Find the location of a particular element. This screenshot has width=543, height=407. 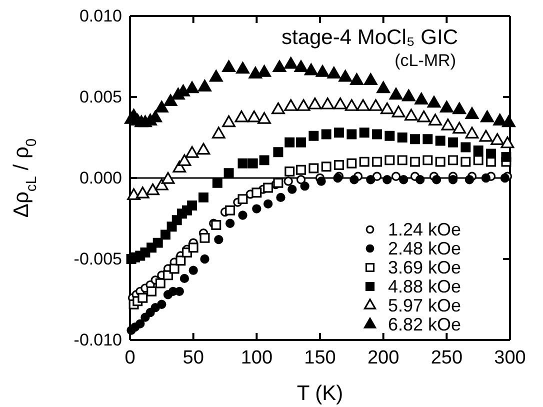

x-tick-label: 250 is located at coordinates (446, 357).